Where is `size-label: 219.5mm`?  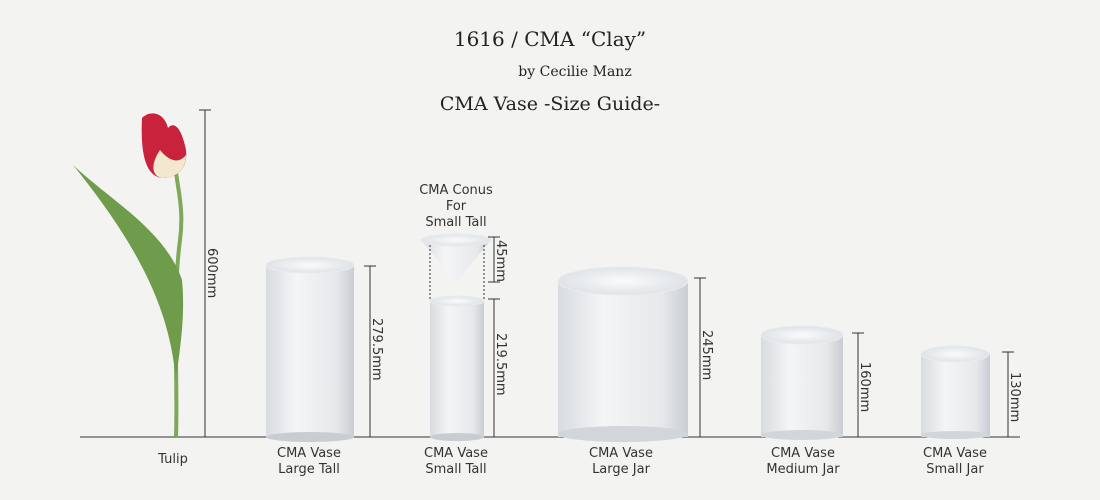
size-label: 219.5mm is located at coordinates (500, 364).